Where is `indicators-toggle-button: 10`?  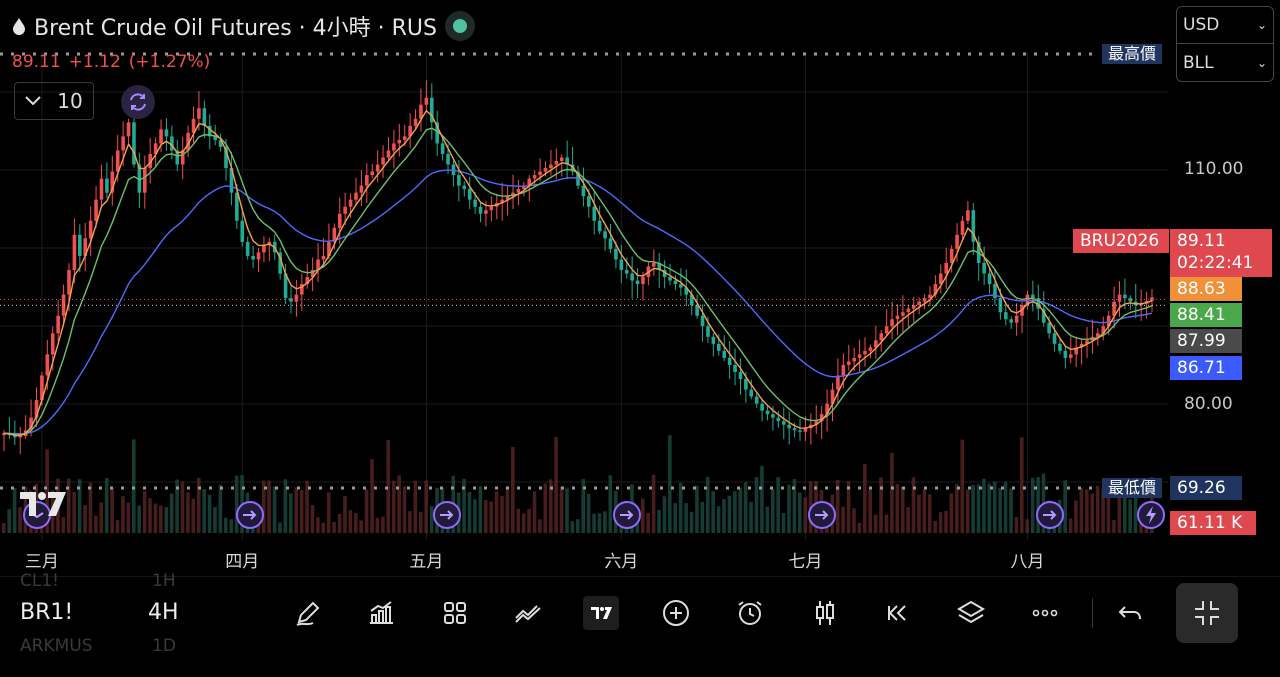 indicators-toggle-button: 10 is located at coordinates (54, 101).